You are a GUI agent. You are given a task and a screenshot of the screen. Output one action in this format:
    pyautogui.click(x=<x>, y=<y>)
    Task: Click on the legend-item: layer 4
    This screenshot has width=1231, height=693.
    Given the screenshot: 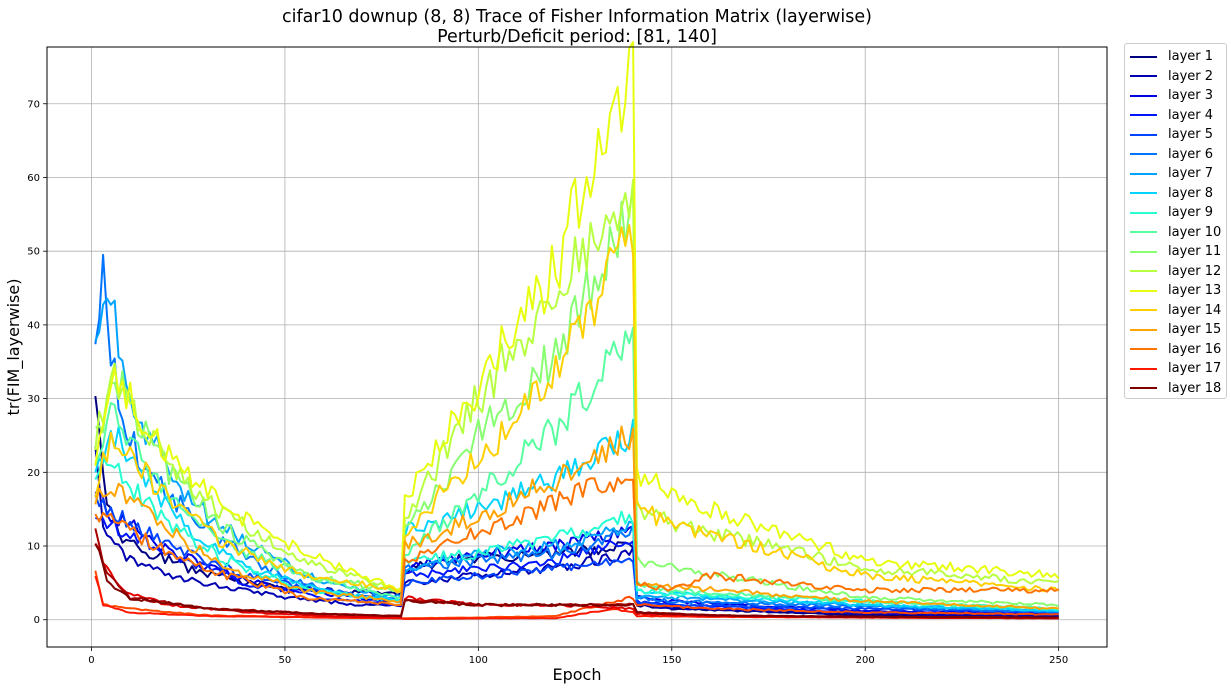 What is the action you would take?
    pyautogui.click(x=1175, y=116)
    